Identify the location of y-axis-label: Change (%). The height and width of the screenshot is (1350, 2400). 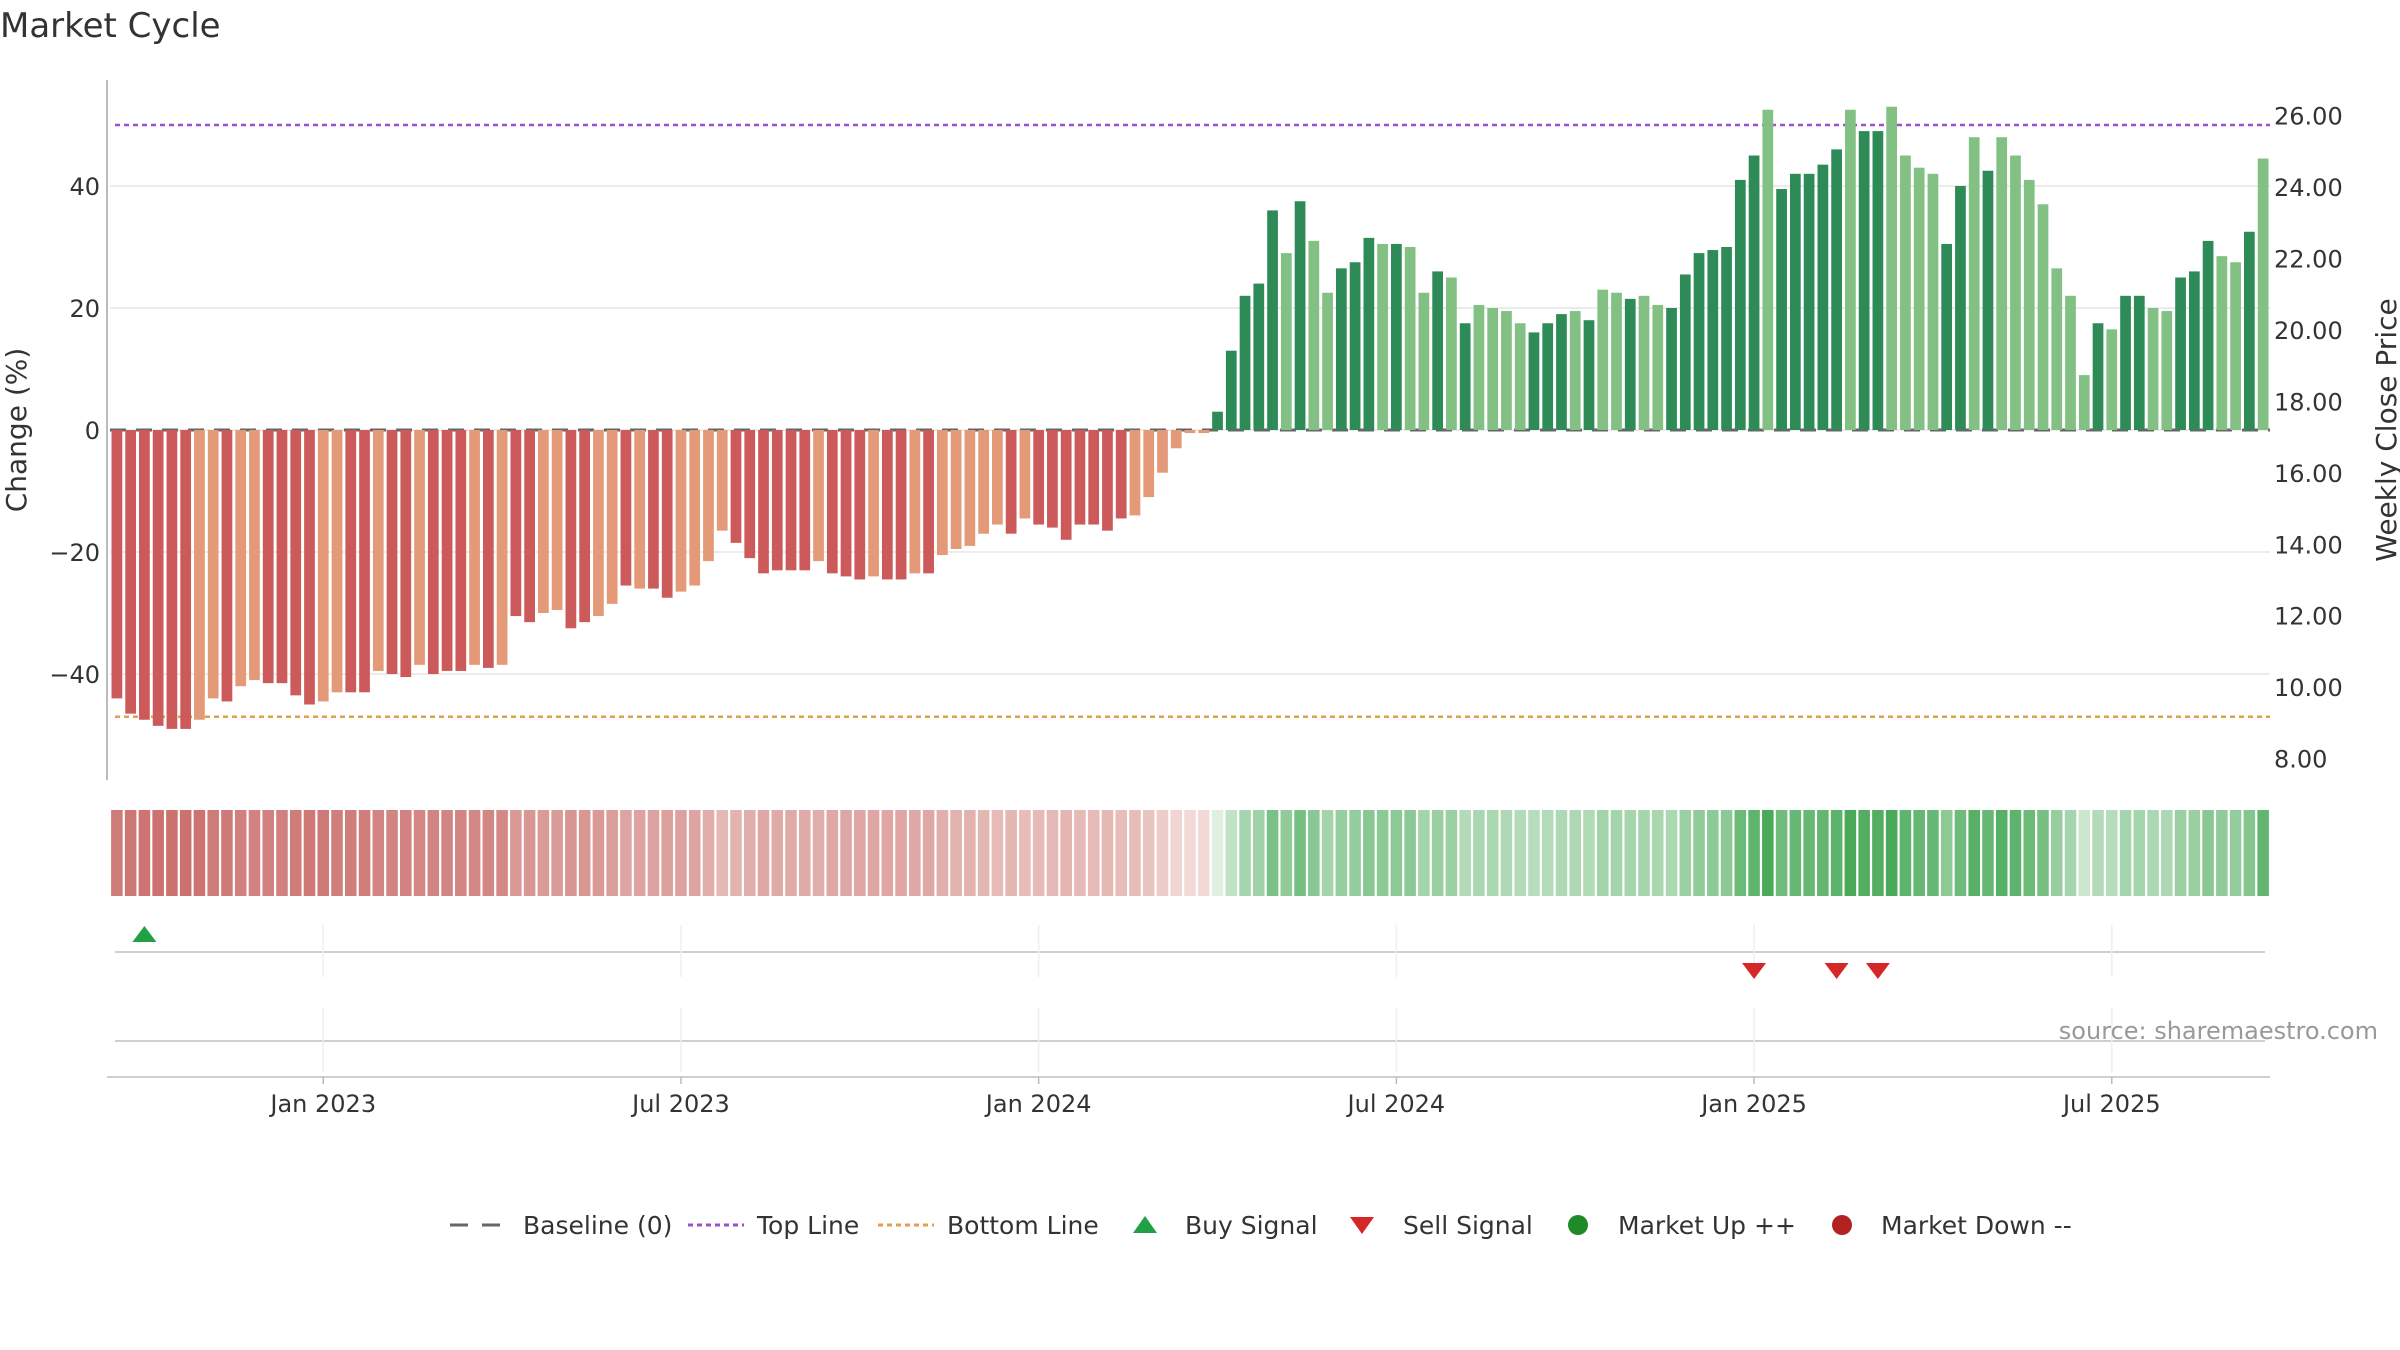
(16, 430).